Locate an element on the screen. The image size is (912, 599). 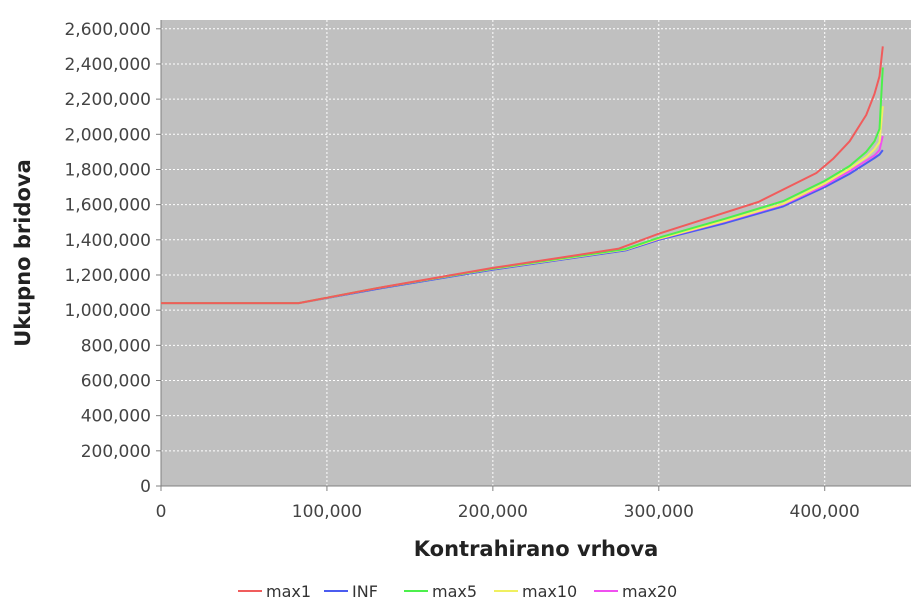
y-tick-label: 200,000 is located at coordinates (116, 452).